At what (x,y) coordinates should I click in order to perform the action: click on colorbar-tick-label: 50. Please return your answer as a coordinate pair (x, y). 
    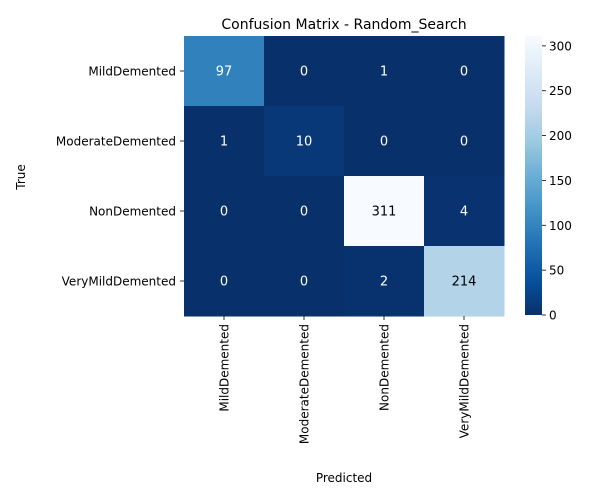
    Looking at the image, I should click on (556, 271).